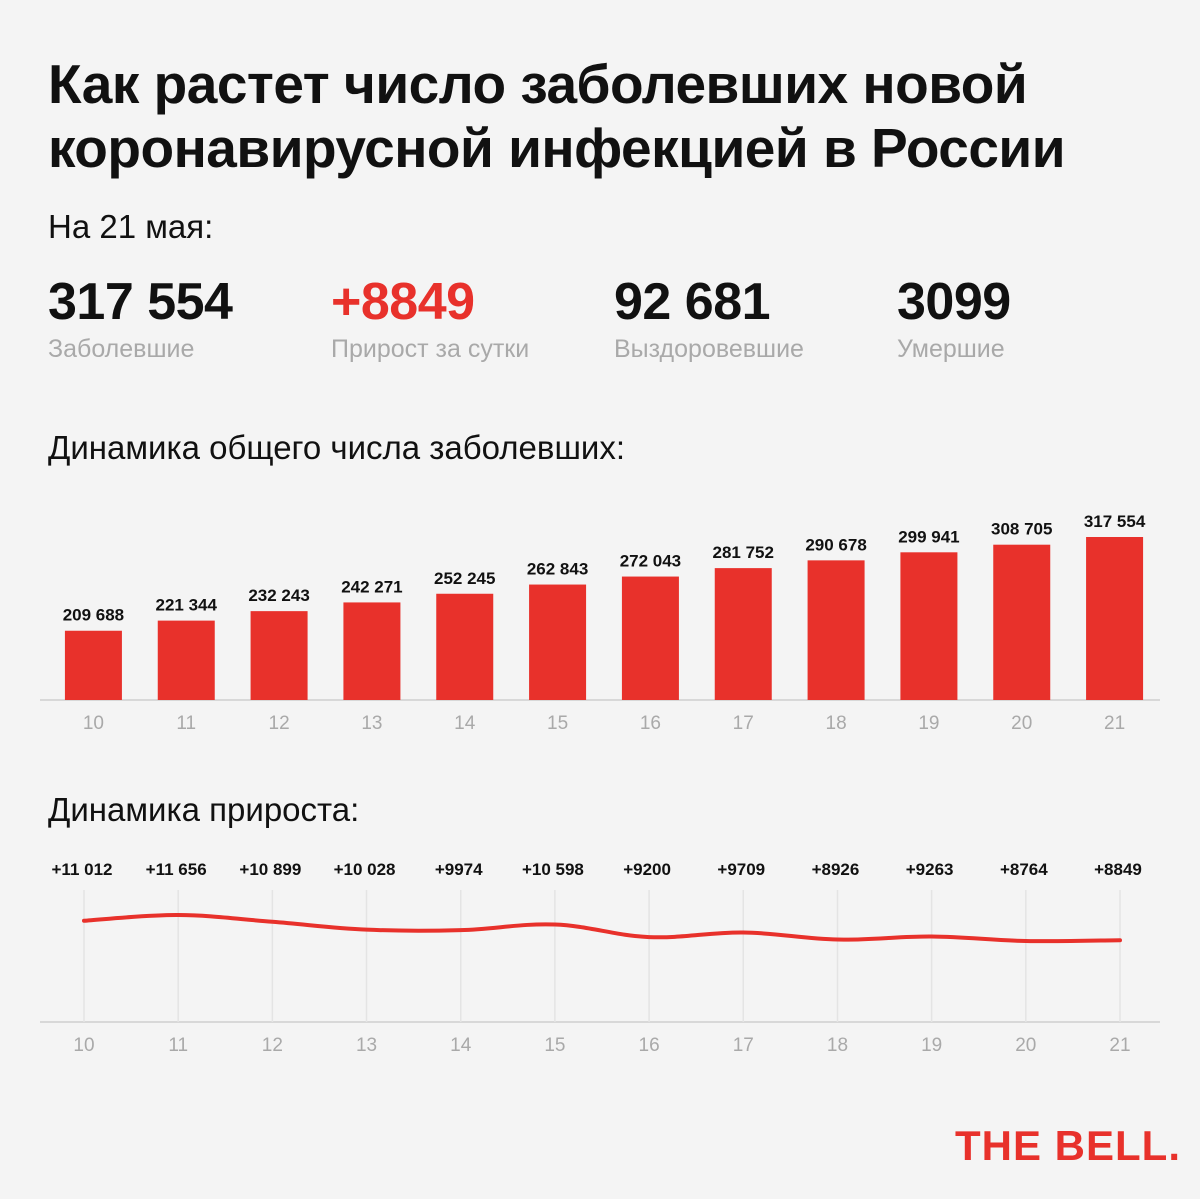  I want to click on bar-chart-title: Динамика общего числа заболевших:, so click(337, 447).